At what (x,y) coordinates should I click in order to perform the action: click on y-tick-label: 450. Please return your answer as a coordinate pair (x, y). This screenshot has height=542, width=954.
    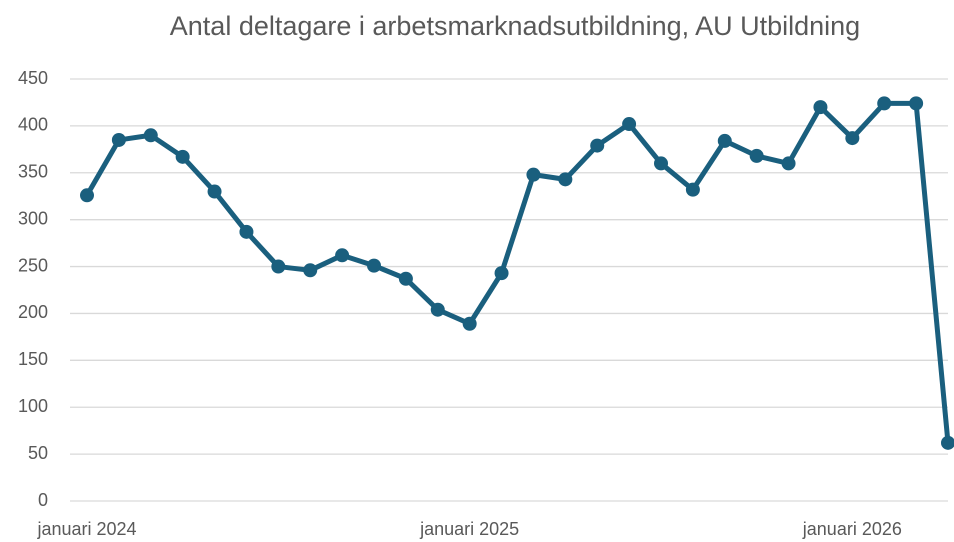
    Looking at the image, I should click on (33, 78).